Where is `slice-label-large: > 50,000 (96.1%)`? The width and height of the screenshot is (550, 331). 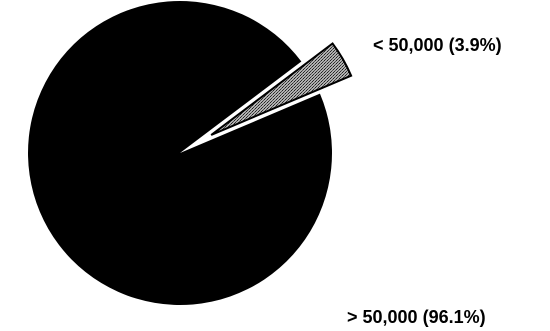
slice-label-large: > 50,000 (96.1%) is located at coordinates (416, 317).